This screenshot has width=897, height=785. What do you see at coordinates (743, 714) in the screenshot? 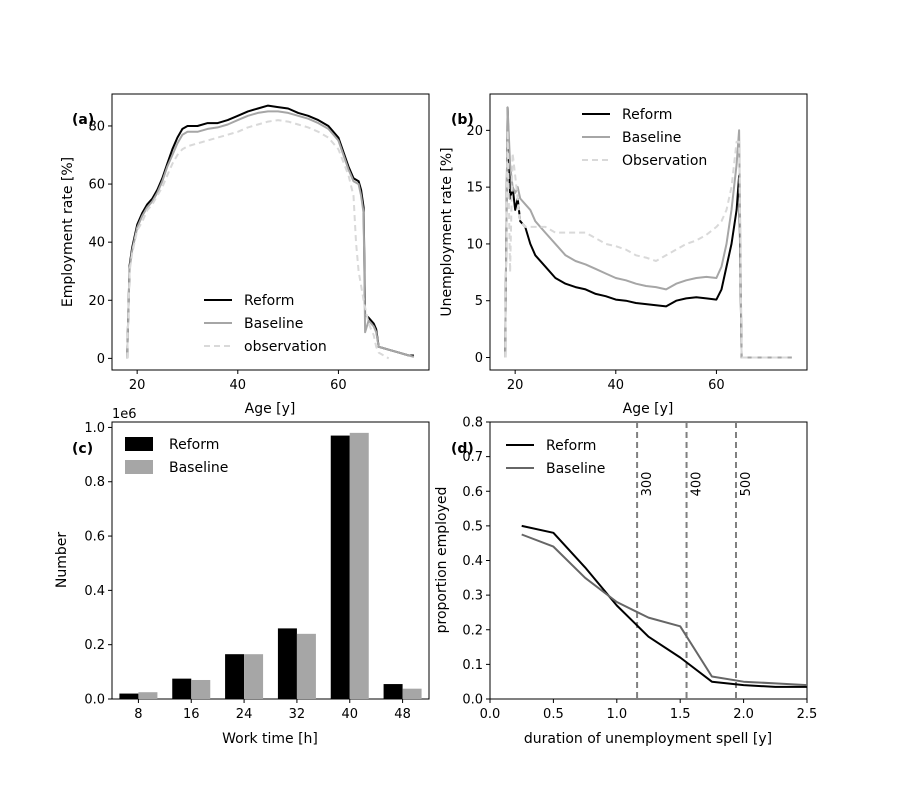
I see `x-tick-label: 2.0` at bounding box center [743, 714].